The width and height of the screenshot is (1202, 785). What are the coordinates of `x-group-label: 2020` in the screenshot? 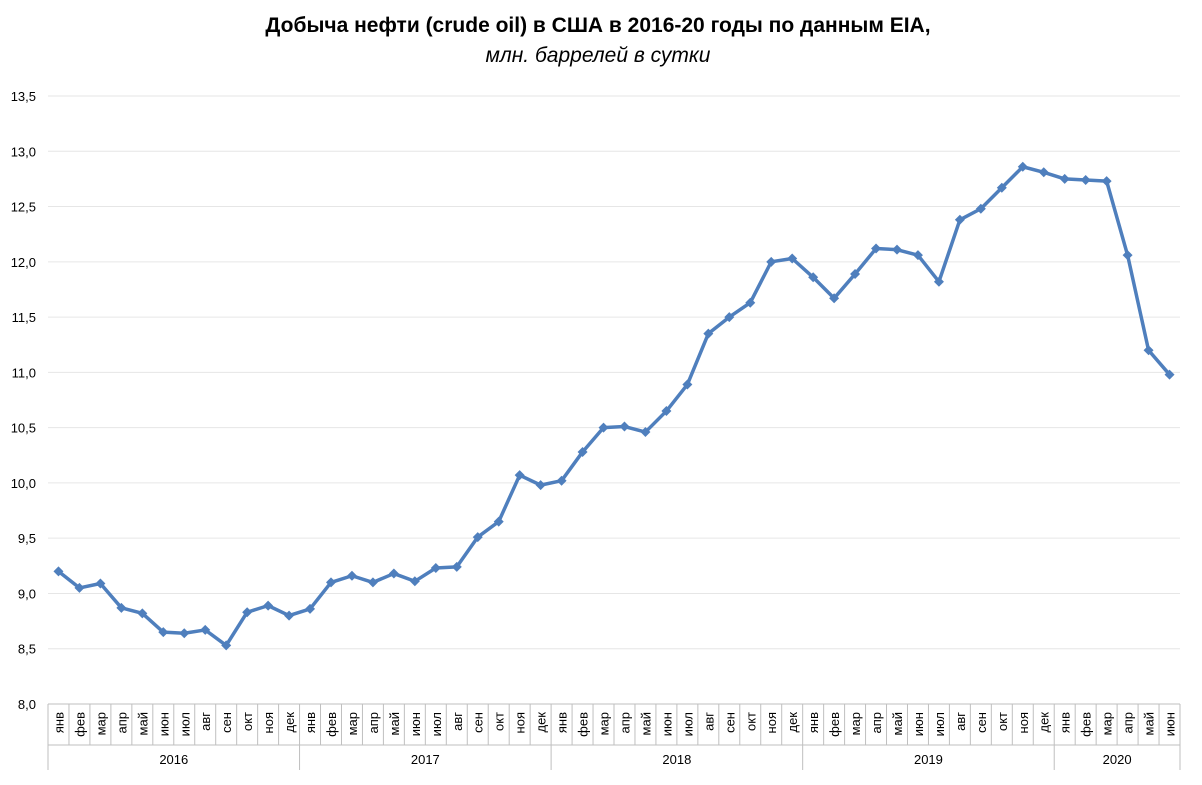 It's located at (1117, 759).